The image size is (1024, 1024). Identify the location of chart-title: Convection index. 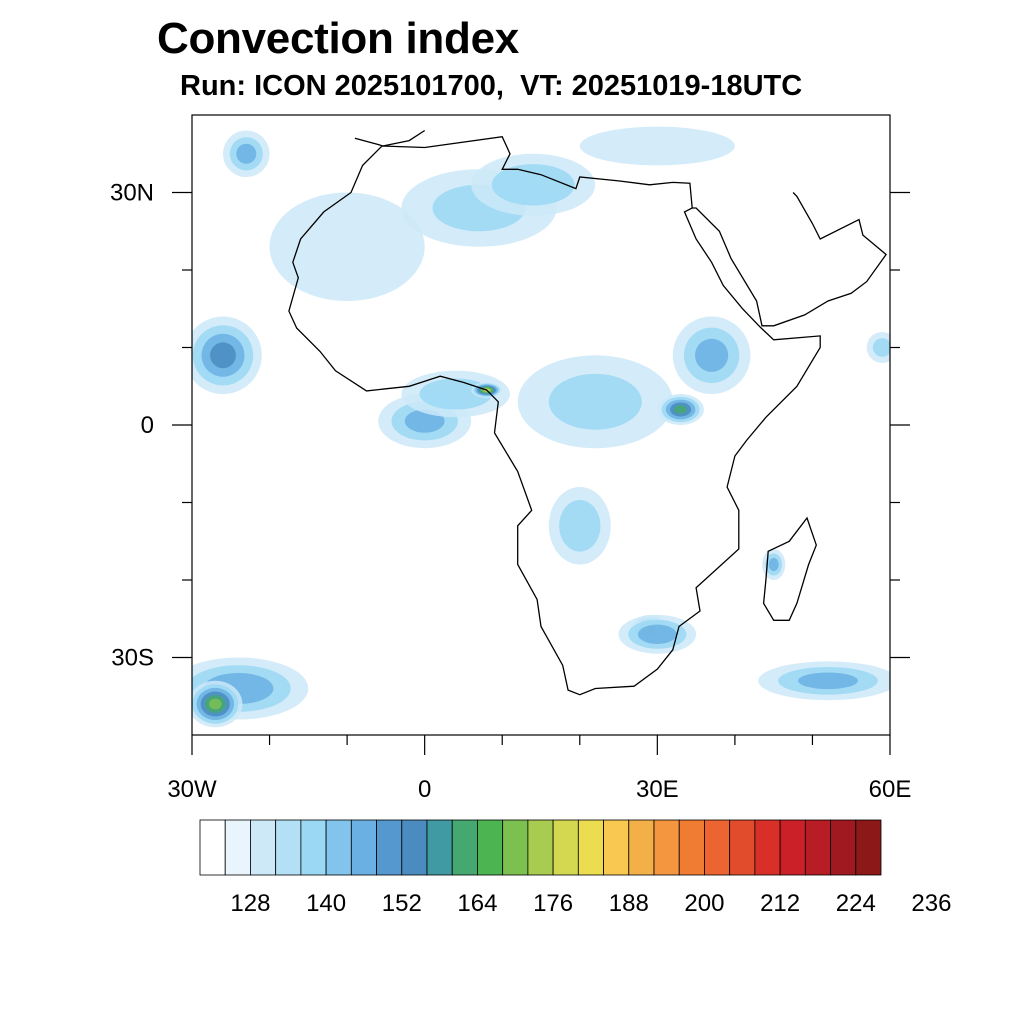
(338, 38).